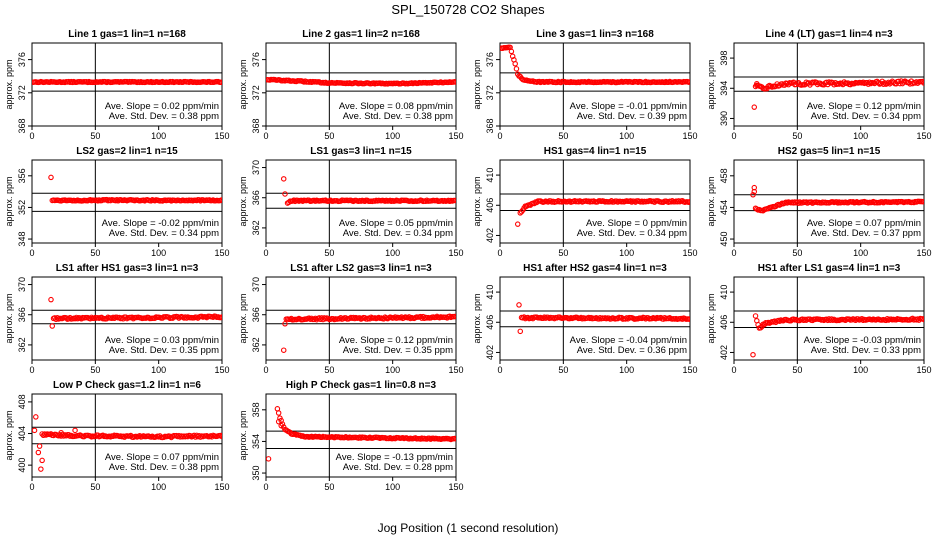 The width and height of the screenshot is (936, 540). Describe the element at coordinates (862, 340) in the screenshot. I see `stats-annotation: Ave. Slope = -0.03 ppm/min` at that location.